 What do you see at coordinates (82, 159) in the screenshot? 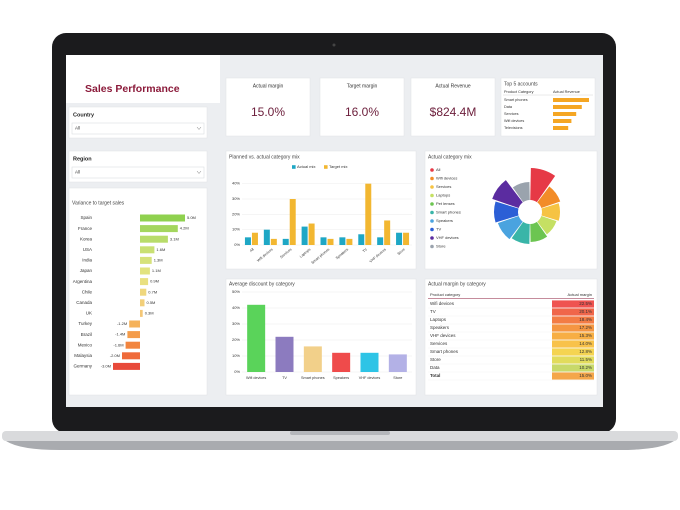
I see `filter-label: Region` at bounding box center [82, 159].